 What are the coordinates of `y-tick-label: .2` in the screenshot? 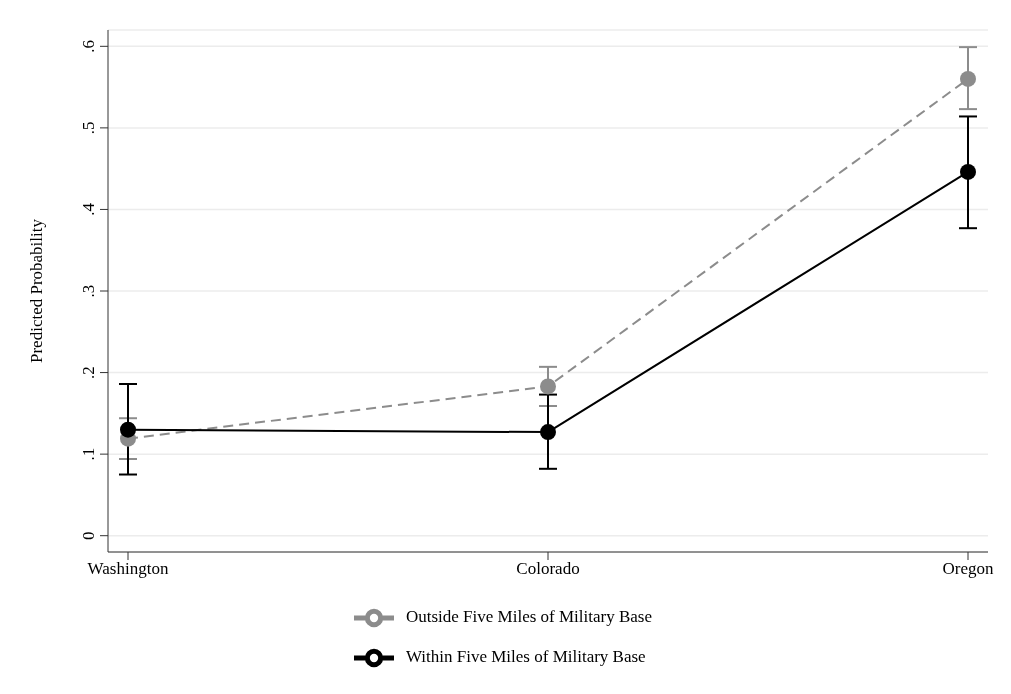 It's located at (88, 372).